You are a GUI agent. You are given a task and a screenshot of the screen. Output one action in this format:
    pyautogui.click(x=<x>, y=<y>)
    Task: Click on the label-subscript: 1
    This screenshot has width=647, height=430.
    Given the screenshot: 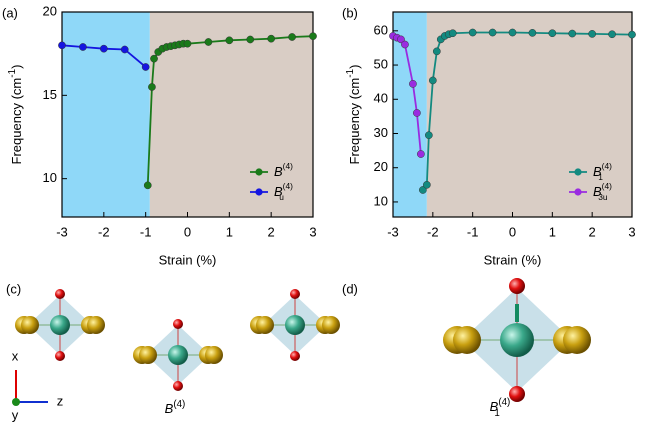 What is the action you would take?
    pyautogui.click(x=600, y=177)
    